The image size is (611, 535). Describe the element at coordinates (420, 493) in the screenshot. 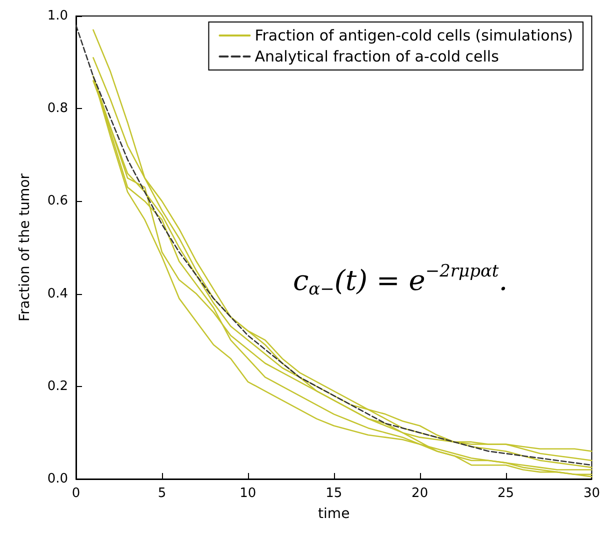

I see `x-tick-label: 20` at that location.